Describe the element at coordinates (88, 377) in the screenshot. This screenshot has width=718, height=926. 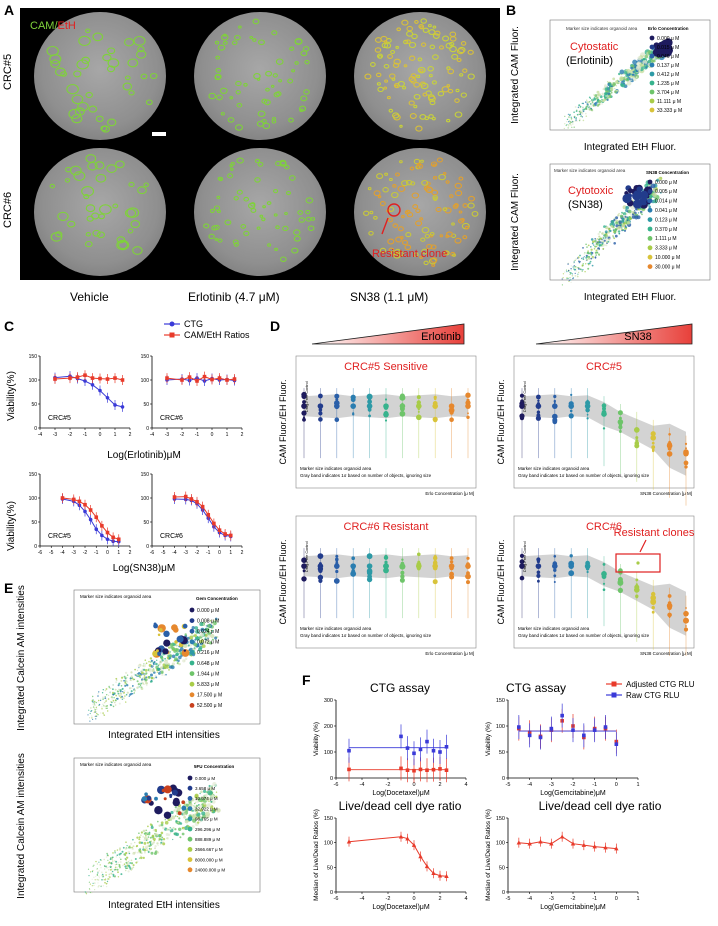
I see `series-line` at that location.